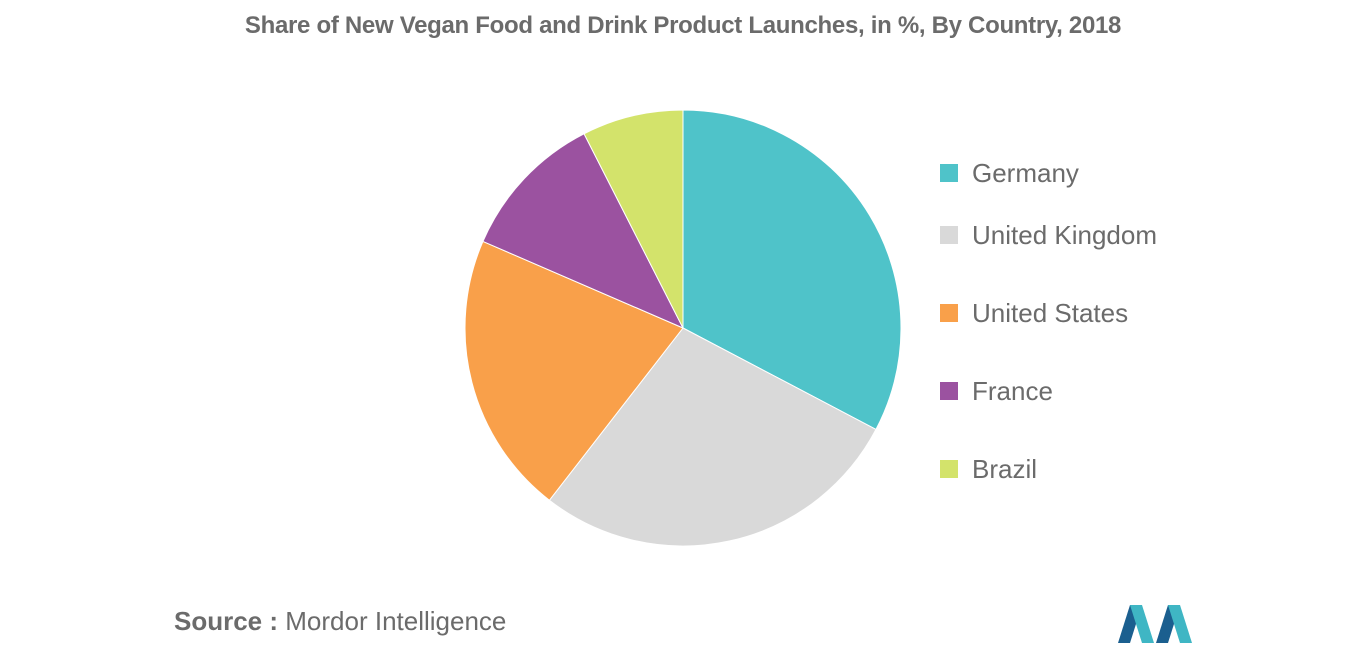 The image size is (1366, 655). I want to click on pie-slice-united-states, so click(574, 370).